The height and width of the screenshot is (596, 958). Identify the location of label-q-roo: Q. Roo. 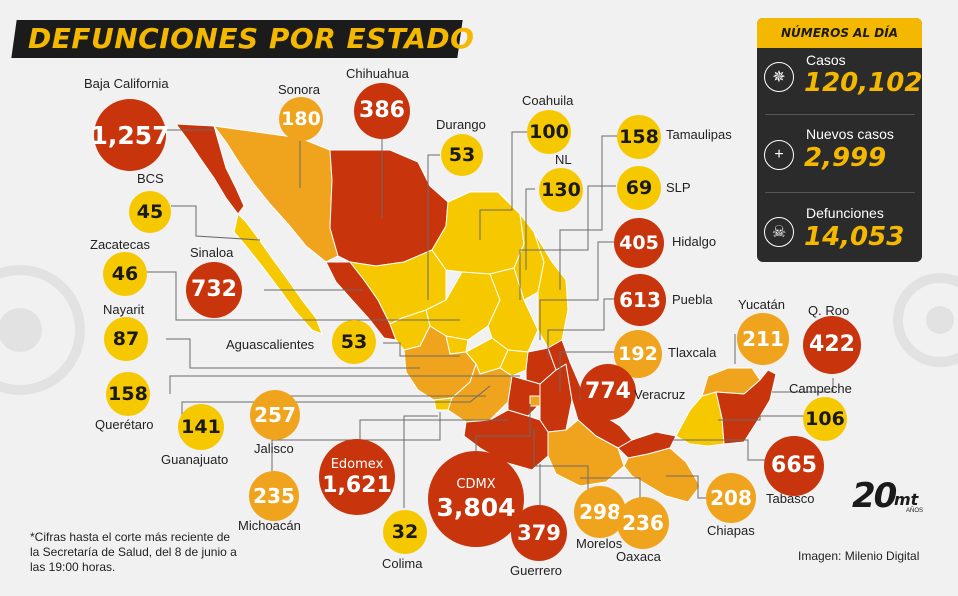
(829, 310).